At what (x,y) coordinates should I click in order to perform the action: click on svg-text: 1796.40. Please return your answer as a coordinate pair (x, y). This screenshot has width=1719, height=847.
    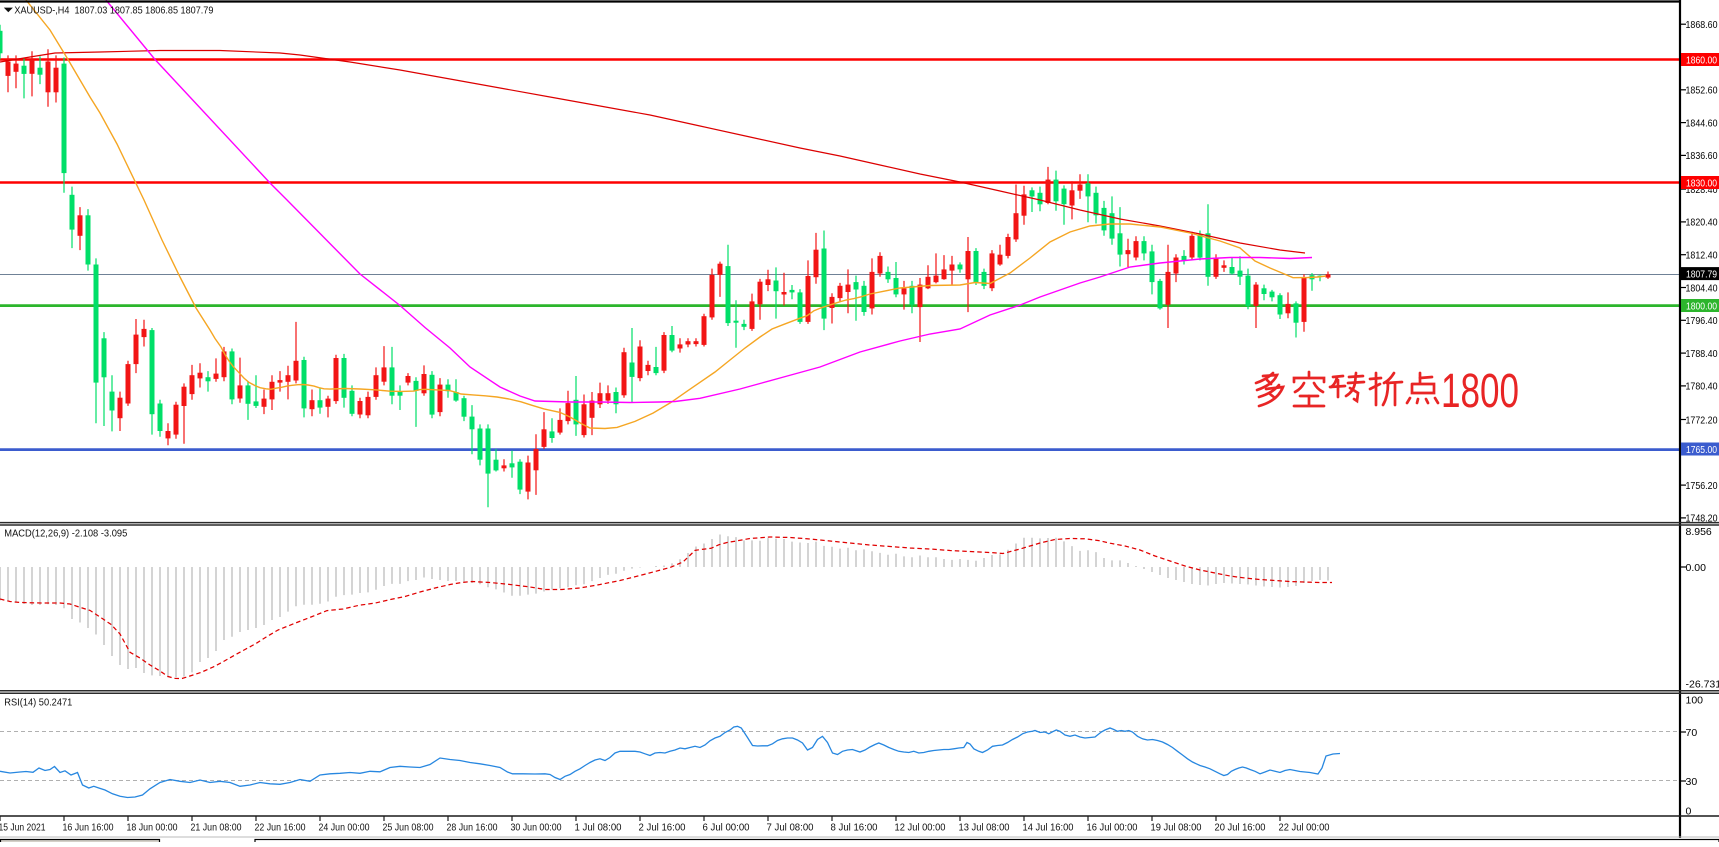
    Looking at the image, I should click on (1702, 321).